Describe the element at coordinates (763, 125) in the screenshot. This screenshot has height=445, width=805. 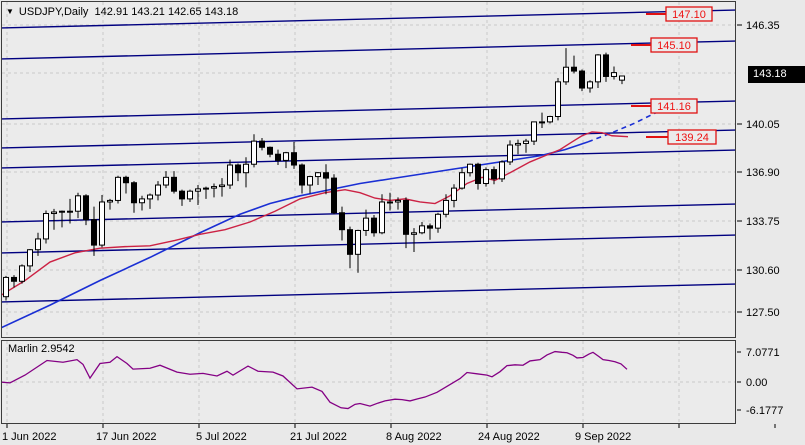
I see `price-axis-label: 140.05` at that location.